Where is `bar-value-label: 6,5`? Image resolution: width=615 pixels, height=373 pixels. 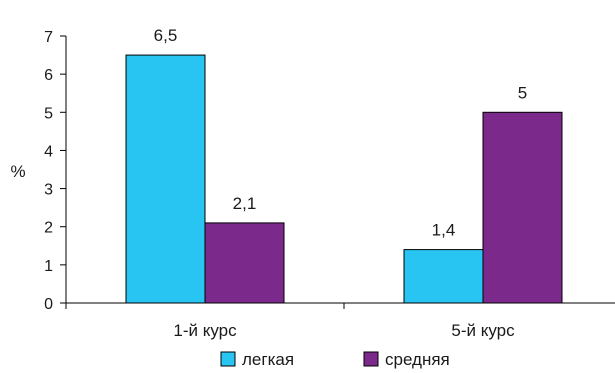 bar-value-label: 6,5 is located at coordinates (166, 35).